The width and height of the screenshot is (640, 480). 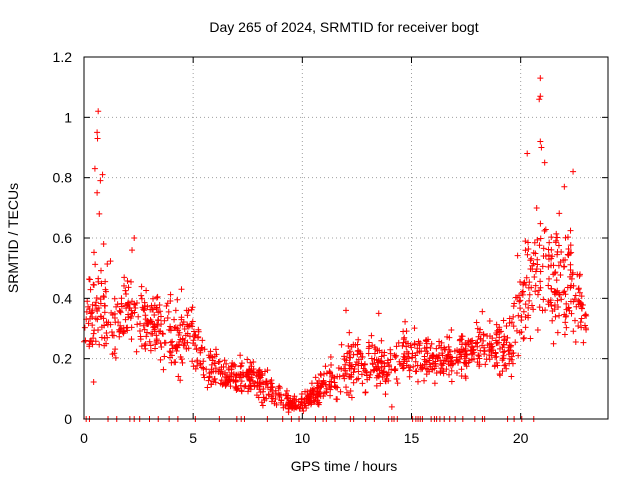 I want to click on y-tick-label: 0, so click(x=68, y=419).